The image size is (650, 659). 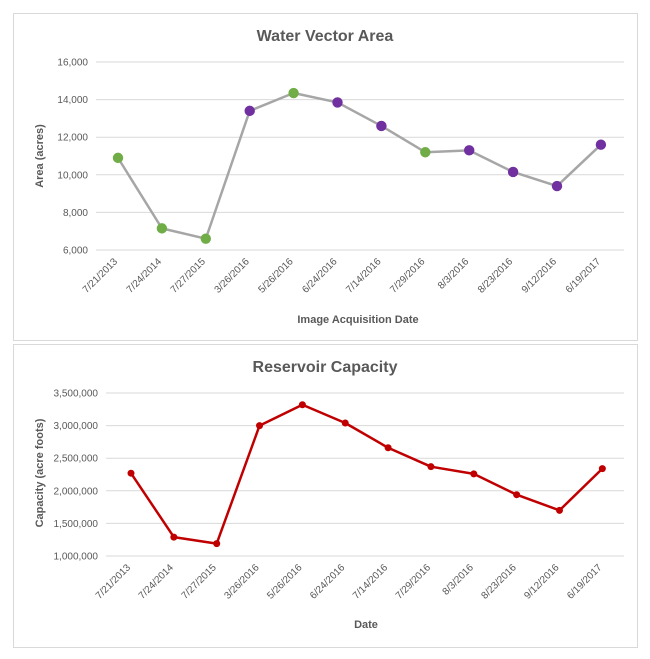 I want to click on y-axis-title: Capacity (acre foots), so click(x=40, y=472).